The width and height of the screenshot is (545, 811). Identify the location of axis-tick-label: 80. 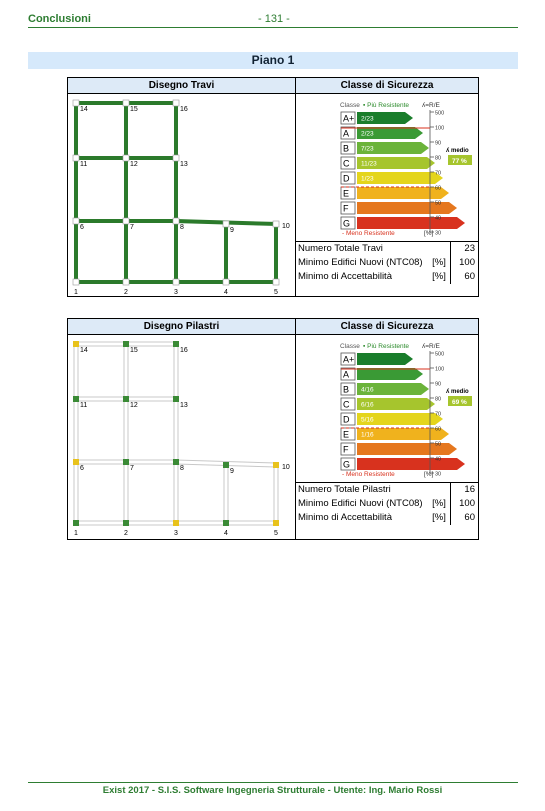
(438, 159).